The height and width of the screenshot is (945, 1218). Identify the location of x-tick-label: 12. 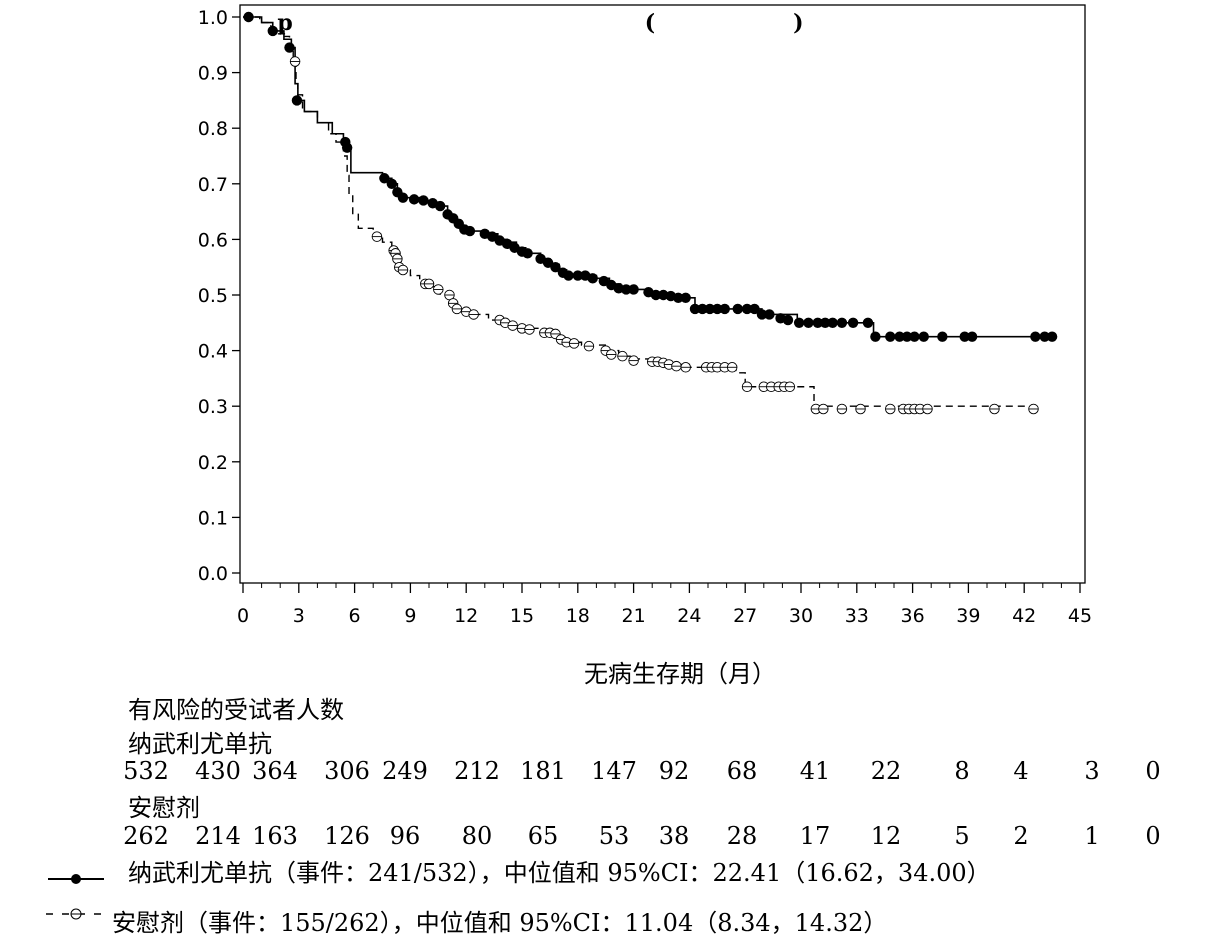
(466, 616).